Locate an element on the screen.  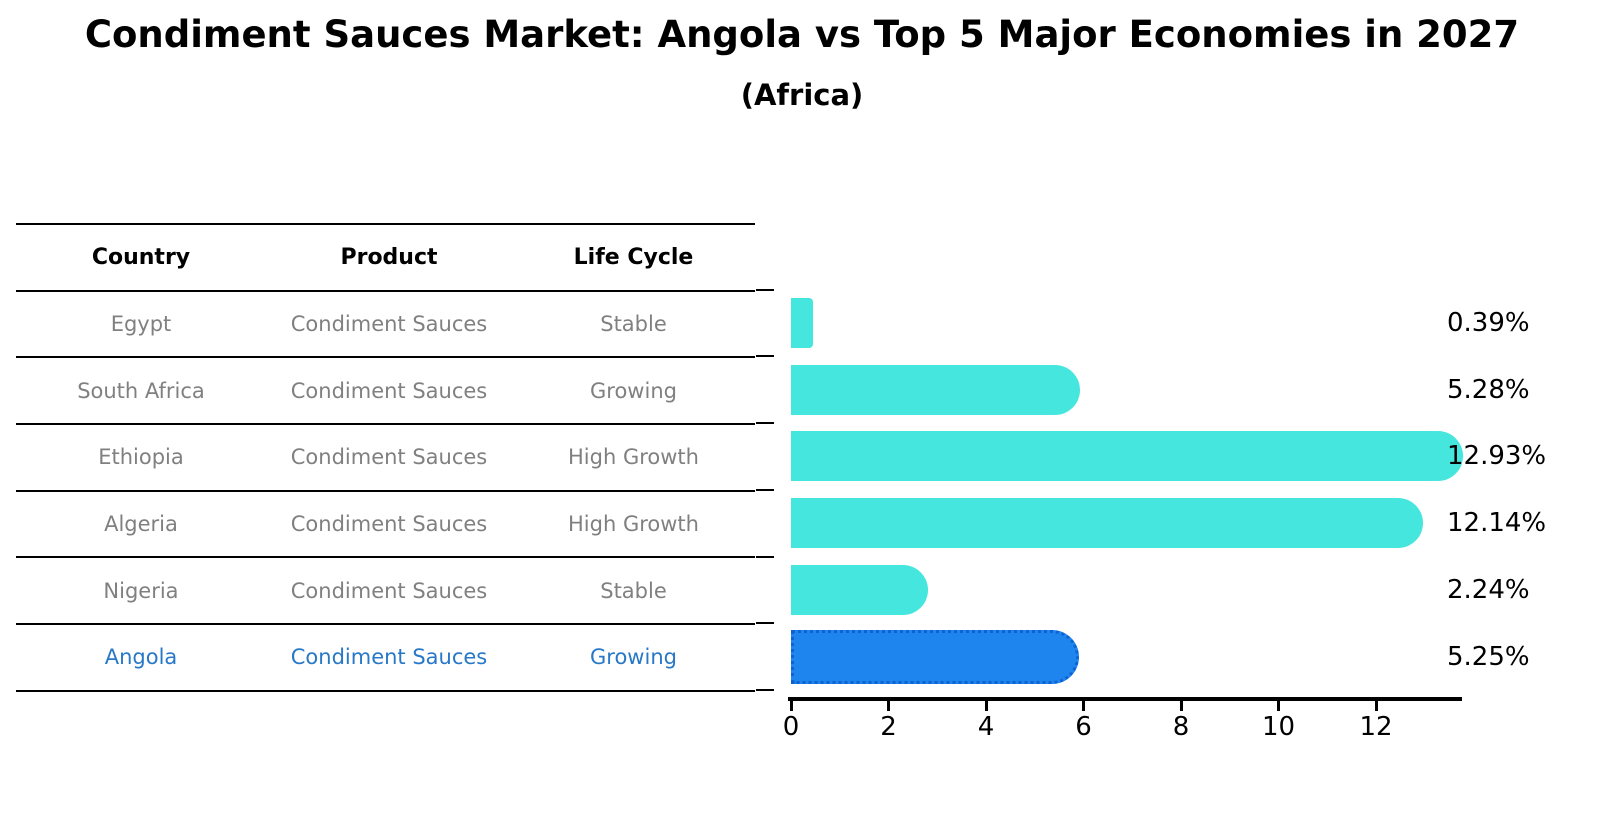
x-axis-line is located at coordinates (1125, 699).